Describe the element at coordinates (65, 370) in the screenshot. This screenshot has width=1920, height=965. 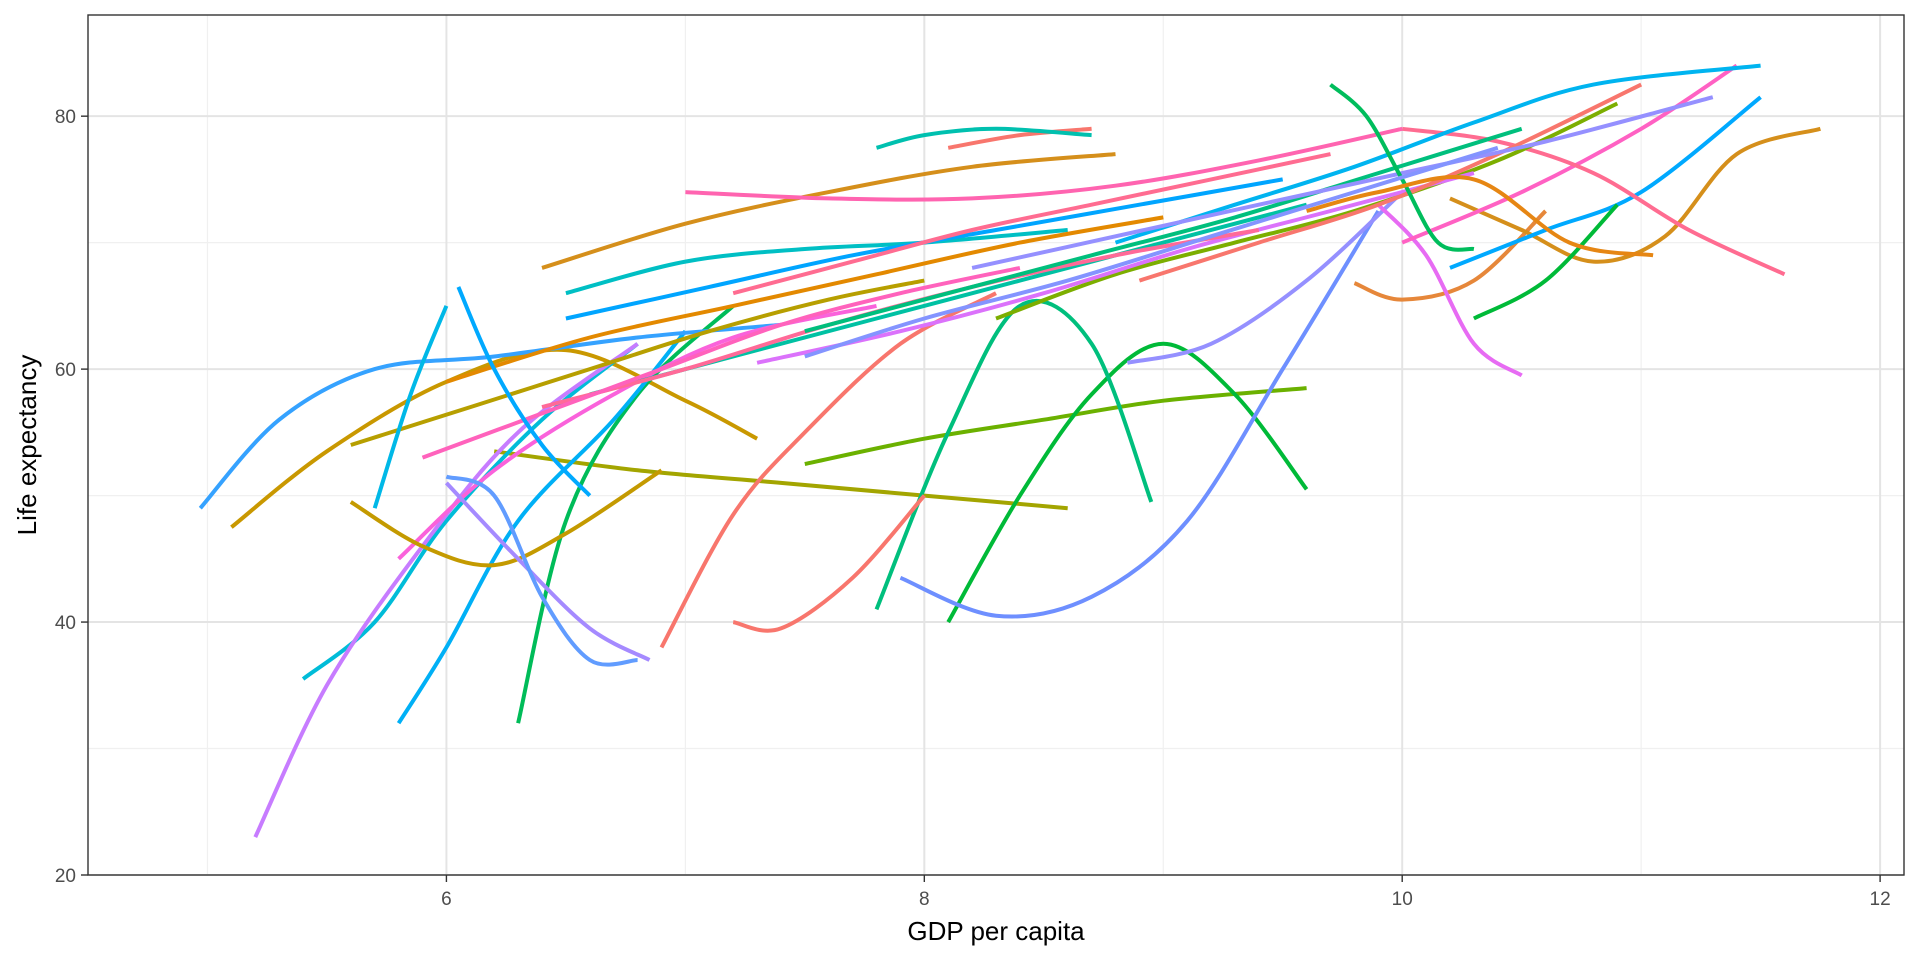
I see `y-tick-label: 60` at that location.